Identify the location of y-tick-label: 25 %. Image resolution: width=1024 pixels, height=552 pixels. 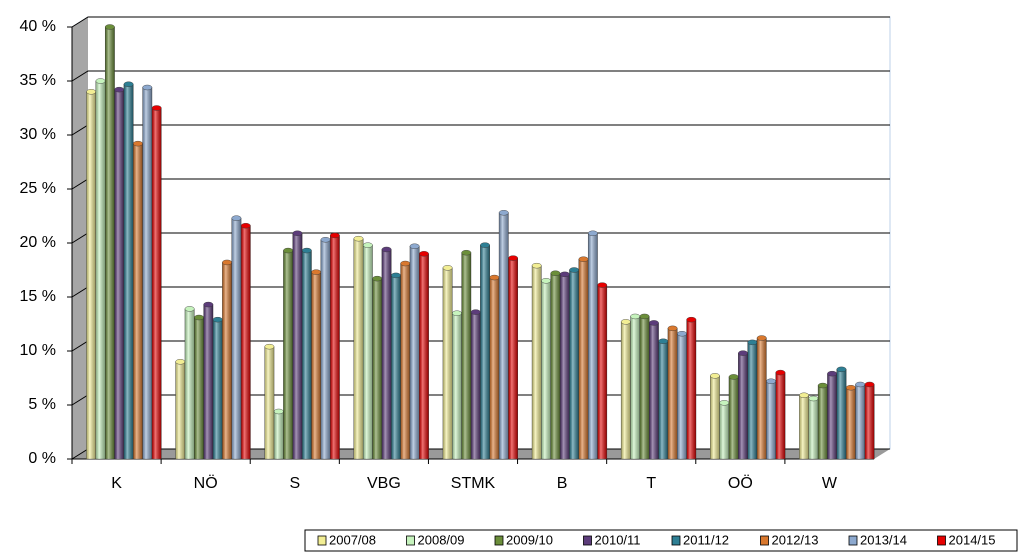
(38, 188).